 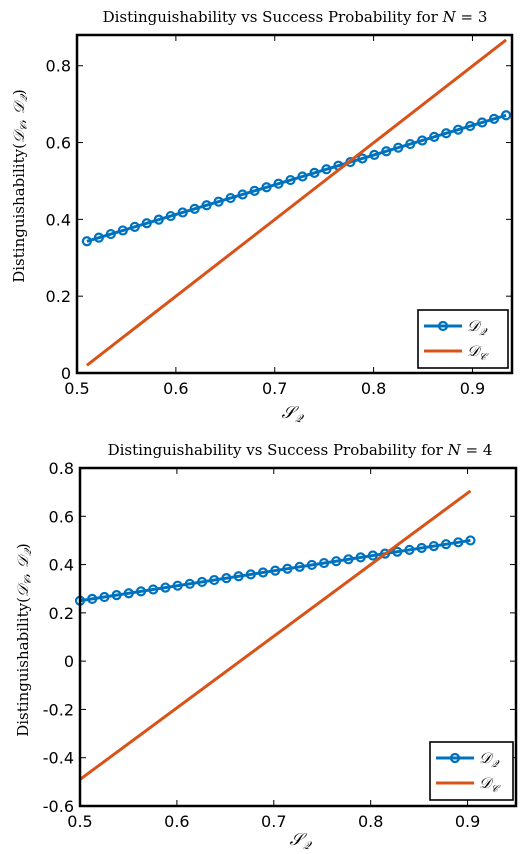 I want to click on y-tick-label: -0.6, so click(x=58, y=806).